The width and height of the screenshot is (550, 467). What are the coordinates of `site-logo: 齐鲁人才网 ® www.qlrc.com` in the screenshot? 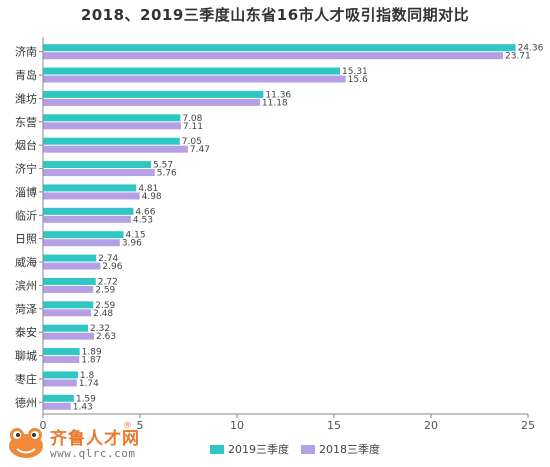 It's located at (91, 443).